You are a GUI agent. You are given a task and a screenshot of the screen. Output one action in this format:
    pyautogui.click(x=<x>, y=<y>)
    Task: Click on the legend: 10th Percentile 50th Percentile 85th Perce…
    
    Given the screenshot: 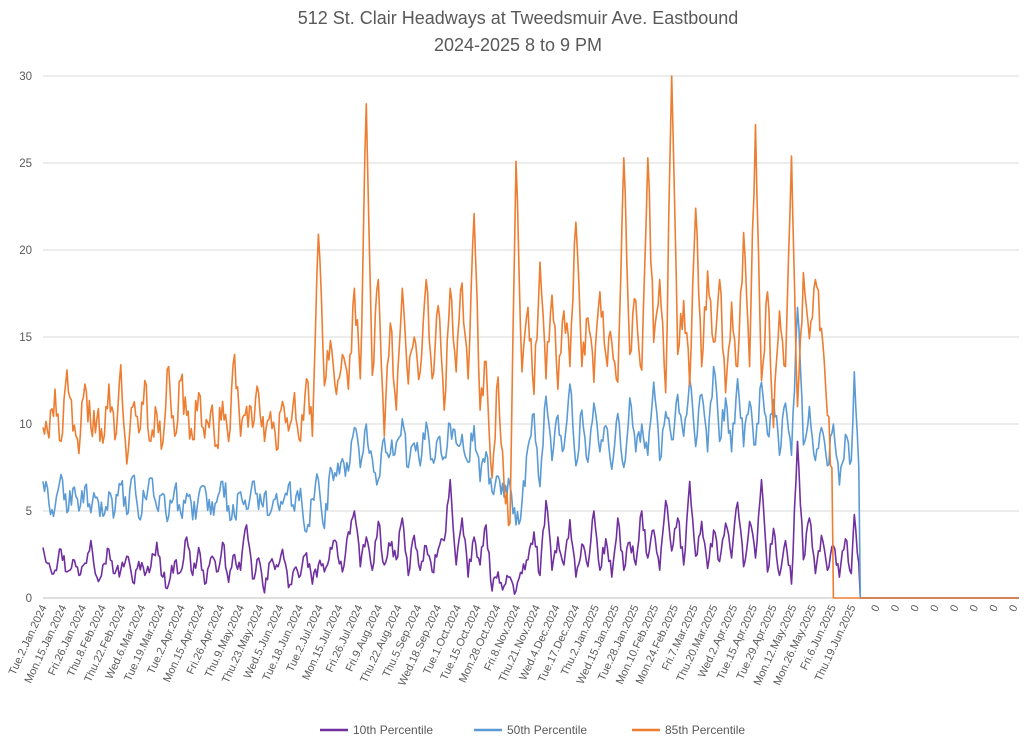 What is the action you would take?
    pyautogui.click(x=532, y=730)
    